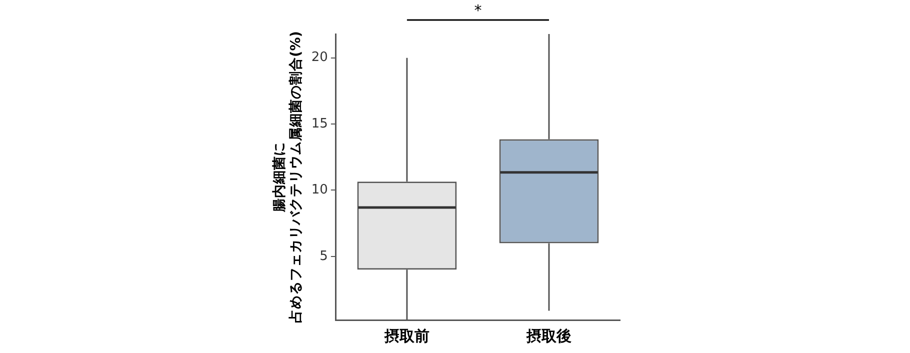 The image size is (910, 353). What do you see at coordinates (319, 124) in the screenshot?
I see `y-tick-label: 15` at bounding box center [319, 124].